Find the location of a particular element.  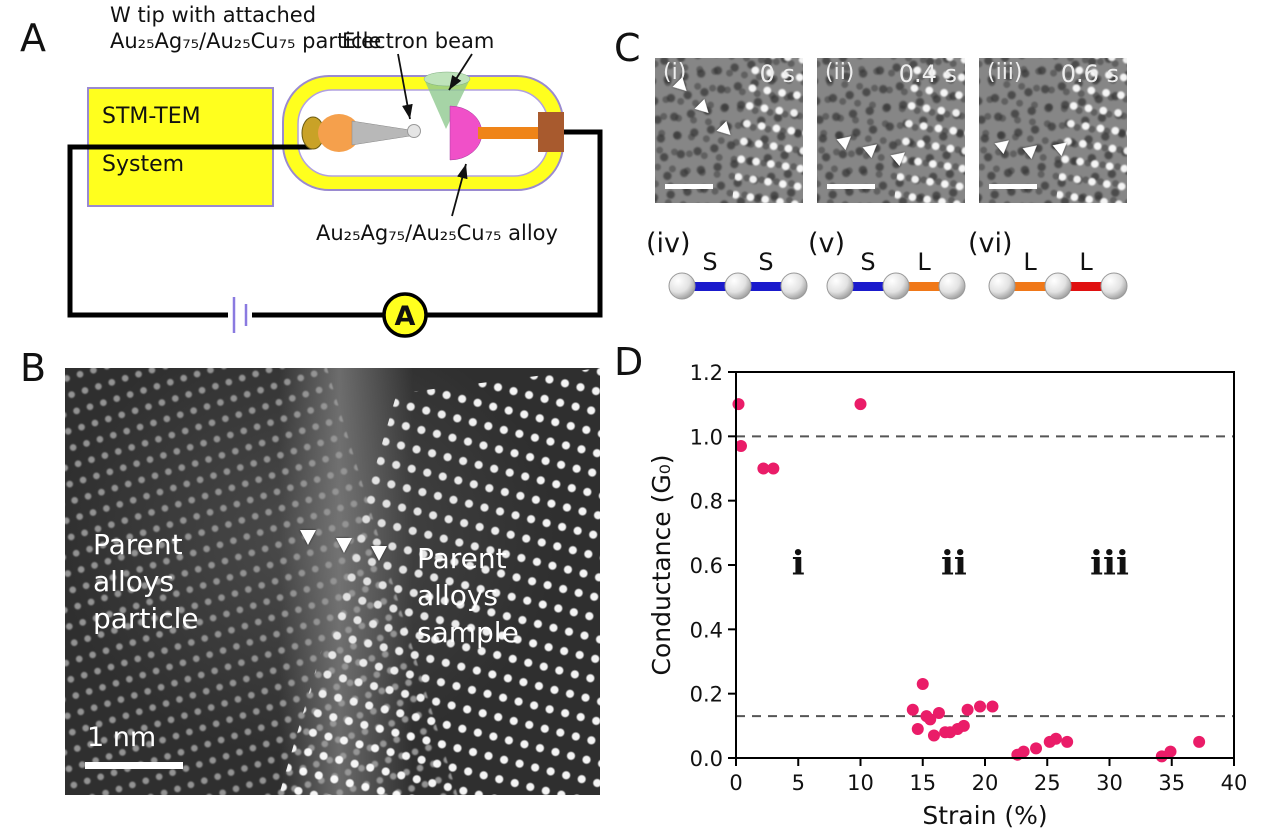

x-tick-label: 30 is located at coordinates (1109, 783).